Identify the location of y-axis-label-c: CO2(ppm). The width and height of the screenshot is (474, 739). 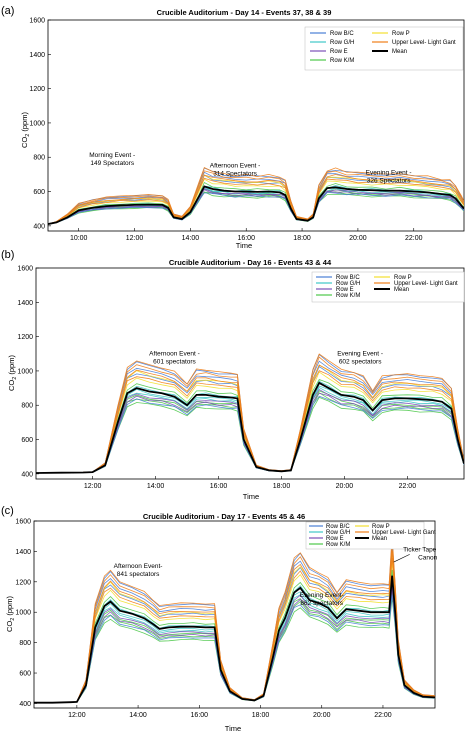
(10, 614).